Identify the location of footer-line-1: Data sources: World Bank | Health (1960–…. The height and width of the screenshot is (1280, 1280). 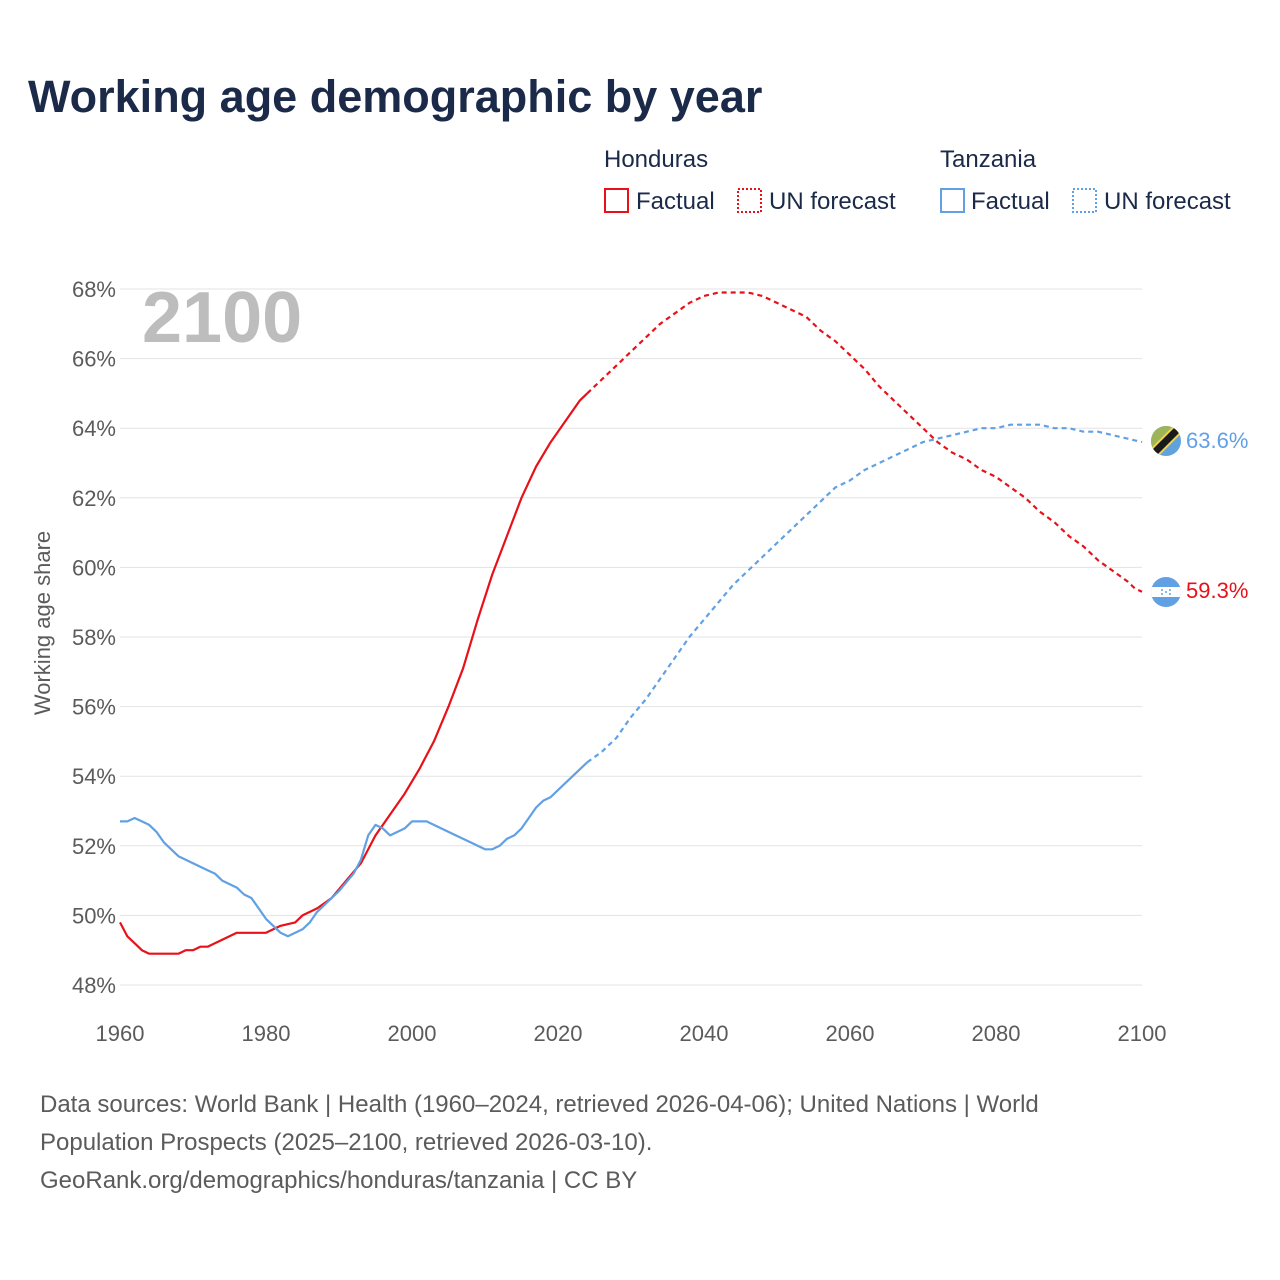
(539, 1104).